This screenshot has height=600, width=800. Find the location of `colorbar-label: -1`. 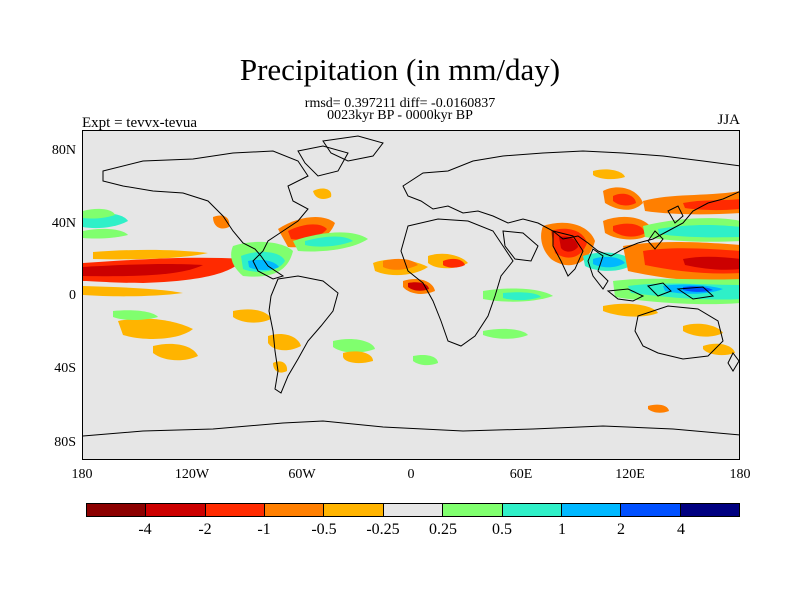

colorbar-label: -1 is located at coordinates (264, 529).